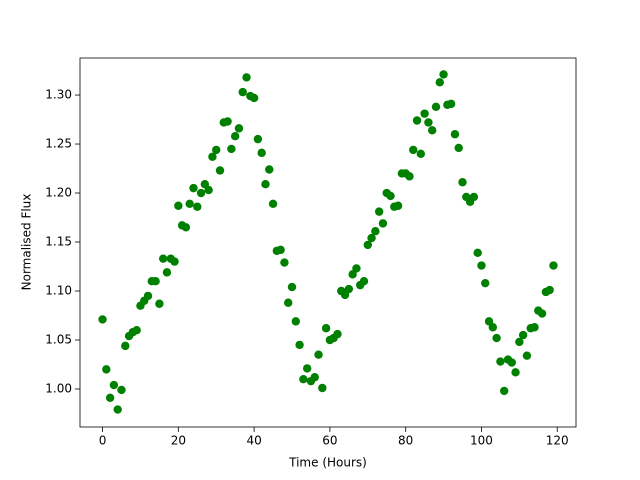  I want to click on y-tick-label: 1.10, so click(58, 291).